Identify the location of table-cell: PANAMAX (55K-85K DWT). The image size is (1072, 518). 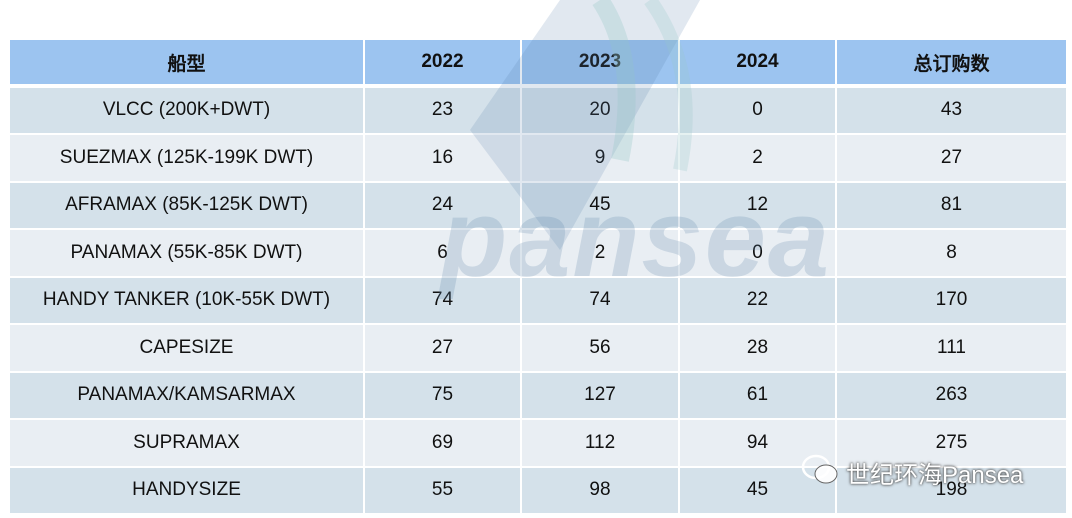
(186, 253).